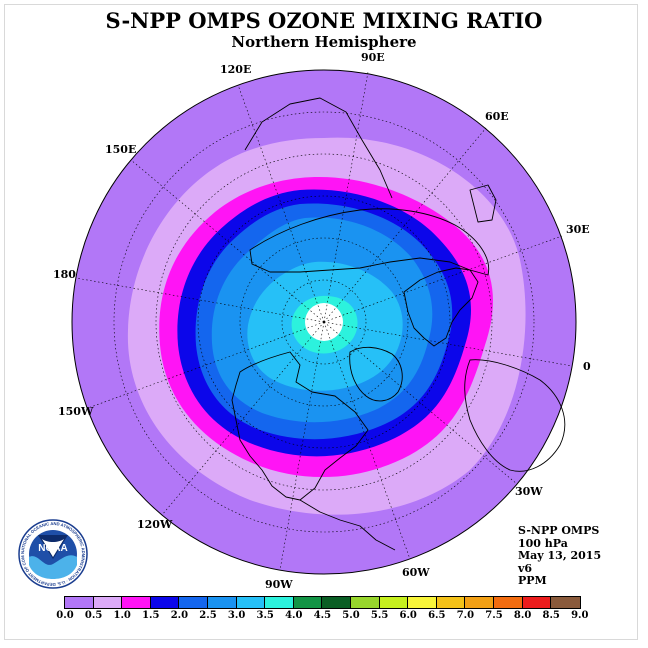  Describe the element at coordinates (551, 615) in the screenshot. I see `colorbar-tick-label: 8.5` at that location.